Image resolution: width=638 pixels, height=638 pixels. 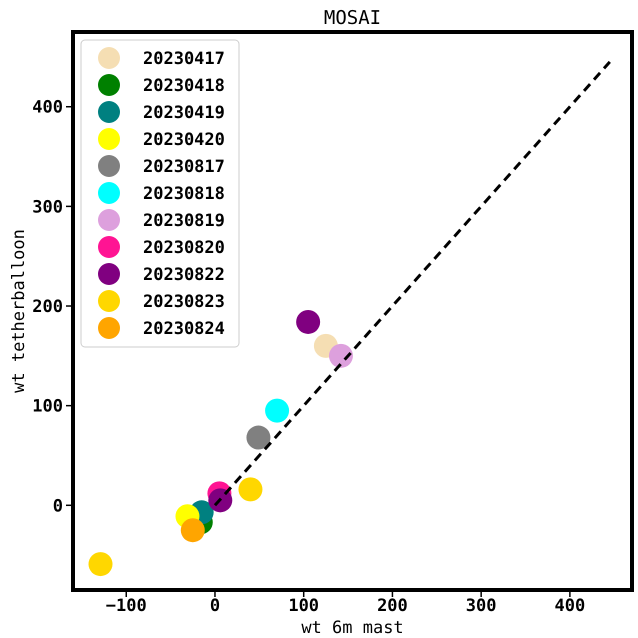 I want to click on legend-label: 20230817, so click(x=184, y=166).